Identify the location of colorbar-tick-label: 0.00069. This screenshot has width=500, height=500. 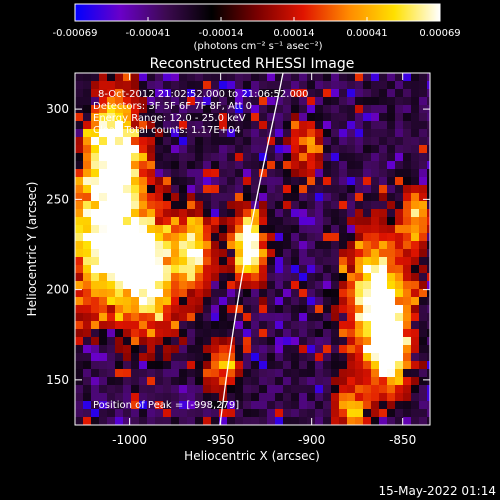
(439, 33).